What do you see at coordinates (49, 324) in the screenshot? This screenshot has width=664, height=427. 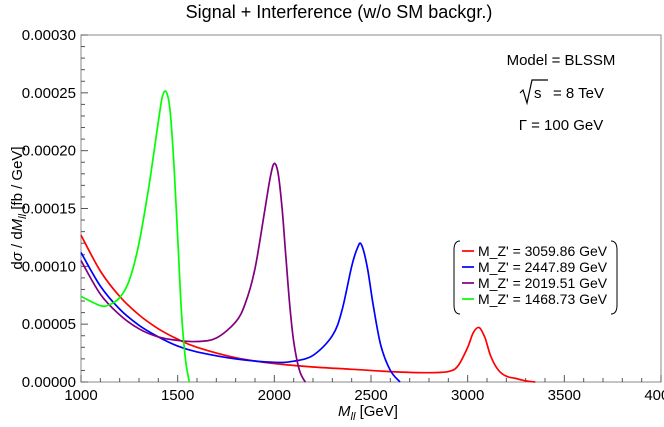 I see `y-tick-label: 0.00005` at bounding box center [49, 324].